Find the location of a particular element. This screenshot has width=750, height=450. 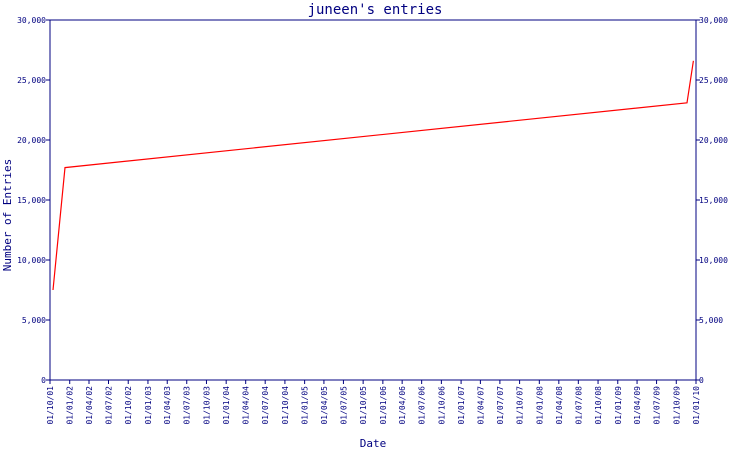

y-tick-label-right: 20,000 is located at coordinates (713, 140).